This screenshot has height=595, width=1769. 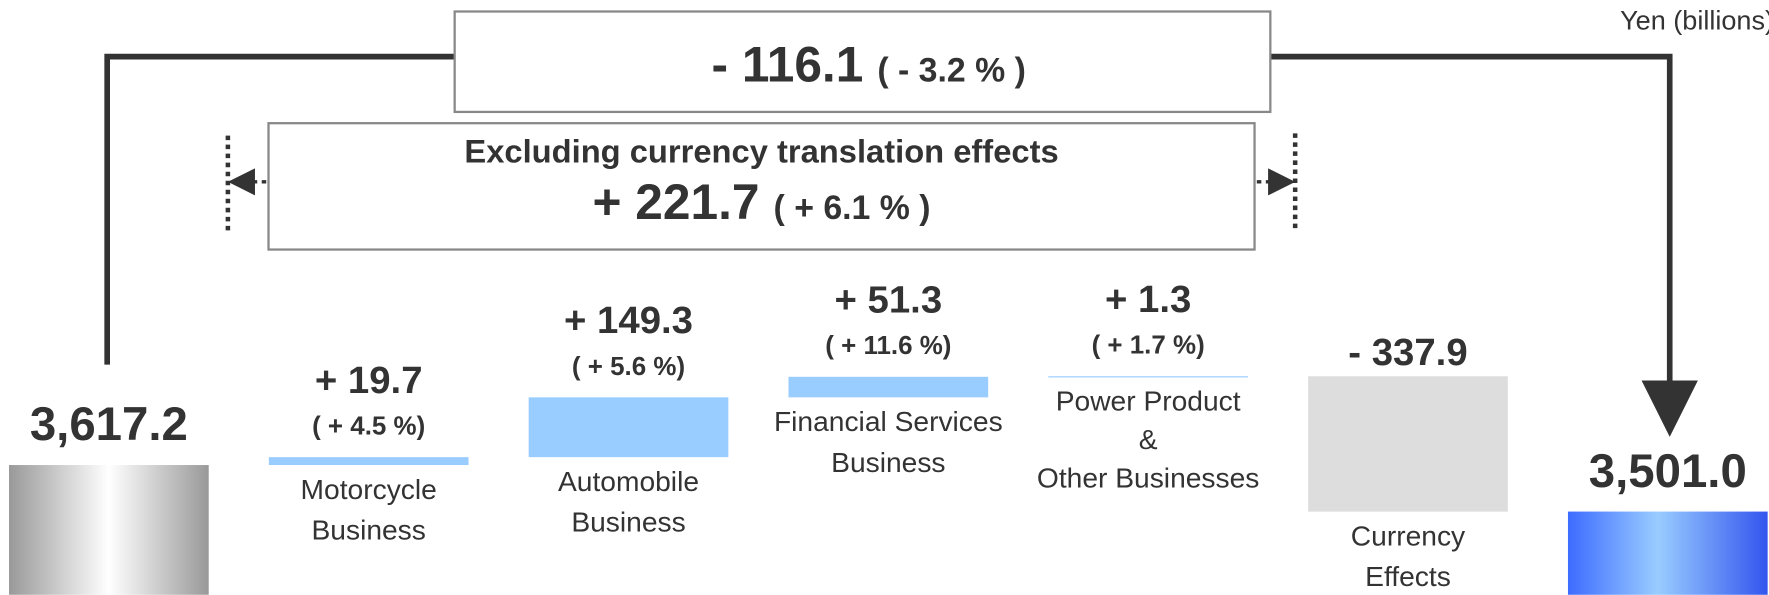 I want to click on value-label: - 337.9, so click(x=1407, y=352).